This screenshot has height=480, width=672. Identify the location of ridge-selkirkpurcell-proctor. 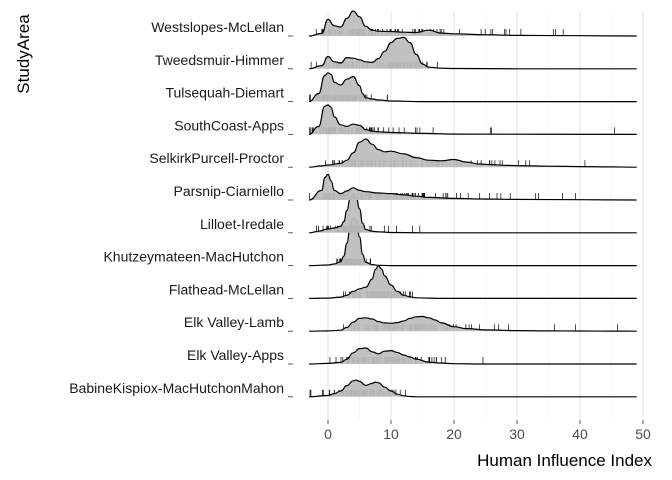
(473, 153).